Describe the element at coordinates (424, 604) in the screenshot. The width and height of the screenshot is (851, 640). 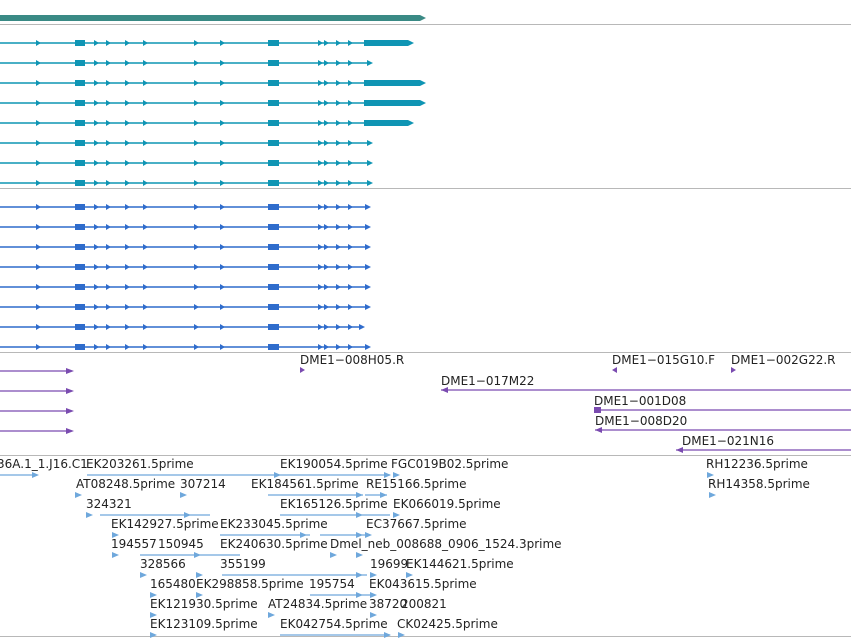
I see `est-label: 200821` at that location.